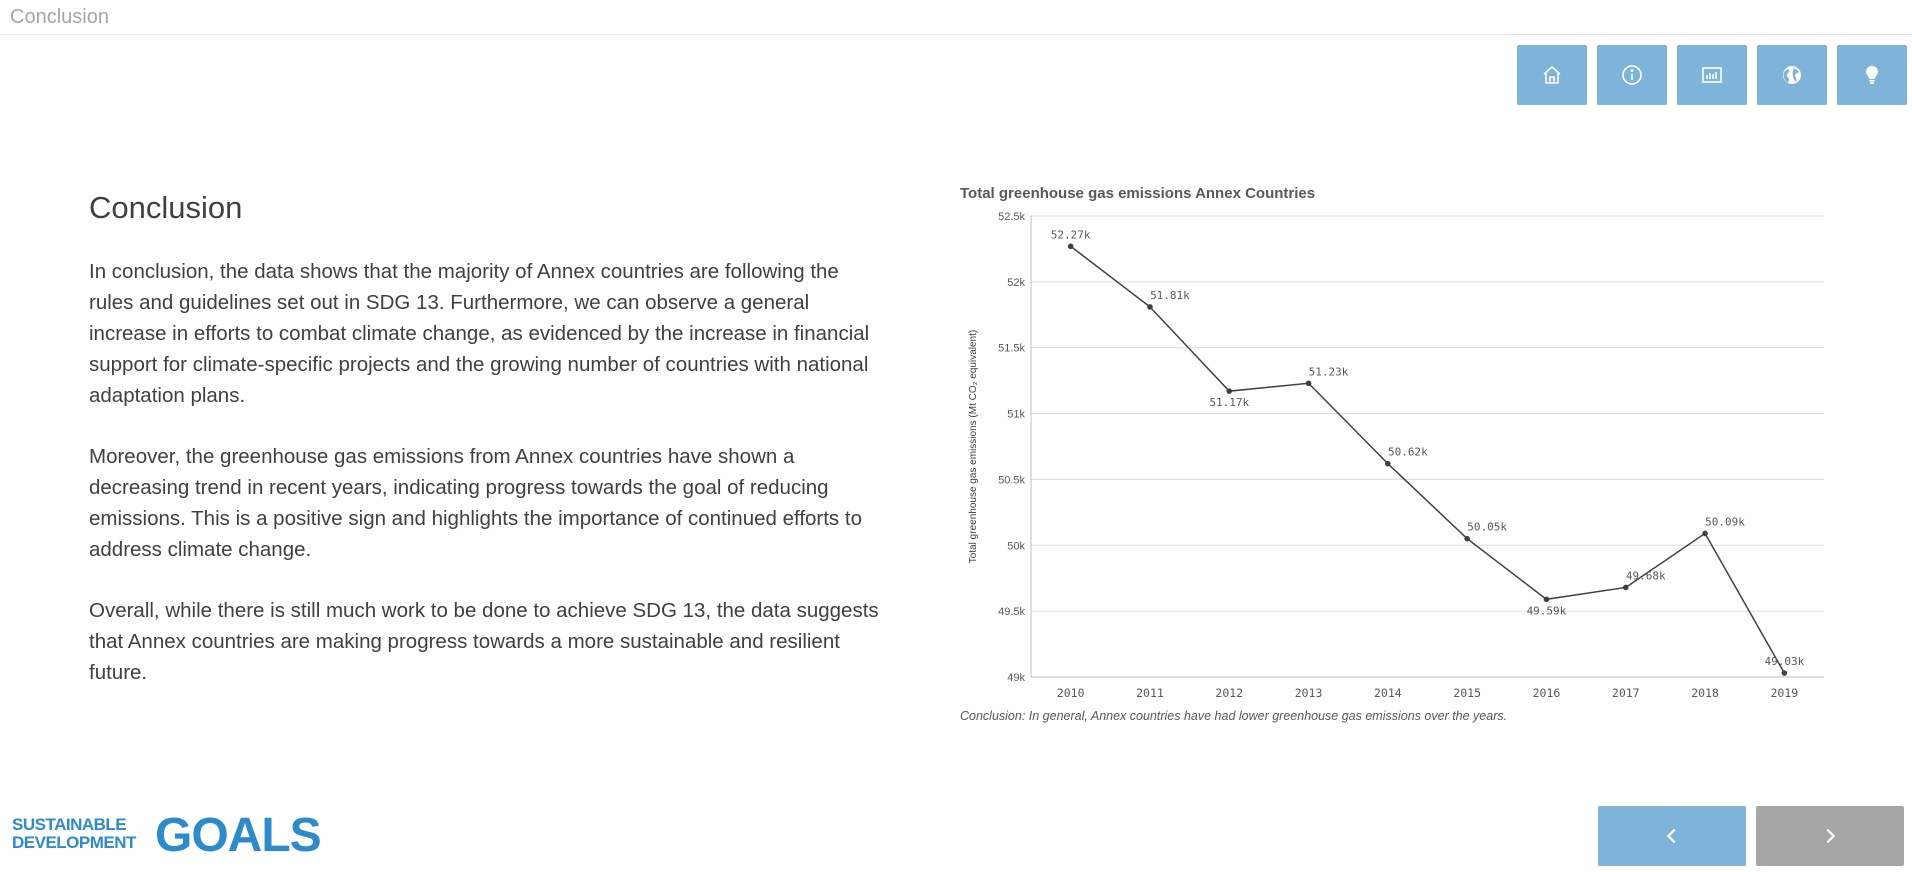  I want to click on next-page-button, so click(1830, 836).